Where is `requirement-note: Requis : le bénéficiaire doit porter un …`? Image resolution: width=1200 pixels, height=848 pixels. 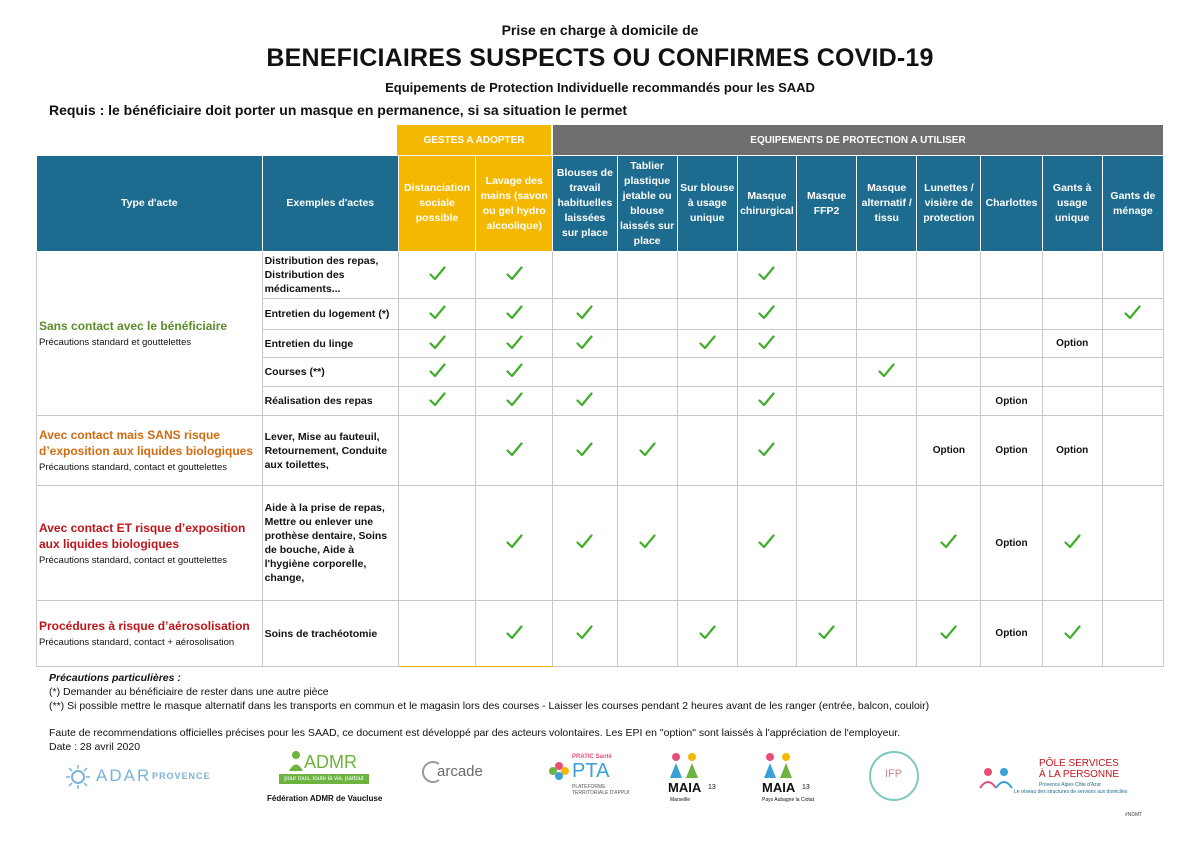
requirement-note: Requis : le bénéficiaire doit porter un … is located at coordinates (338, 110).